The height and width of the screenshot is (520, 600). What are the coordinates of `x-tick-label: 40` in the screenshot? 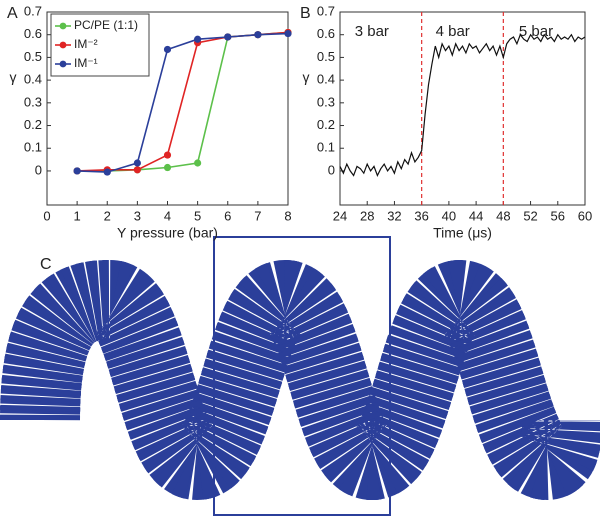 It's located at (449, 215).